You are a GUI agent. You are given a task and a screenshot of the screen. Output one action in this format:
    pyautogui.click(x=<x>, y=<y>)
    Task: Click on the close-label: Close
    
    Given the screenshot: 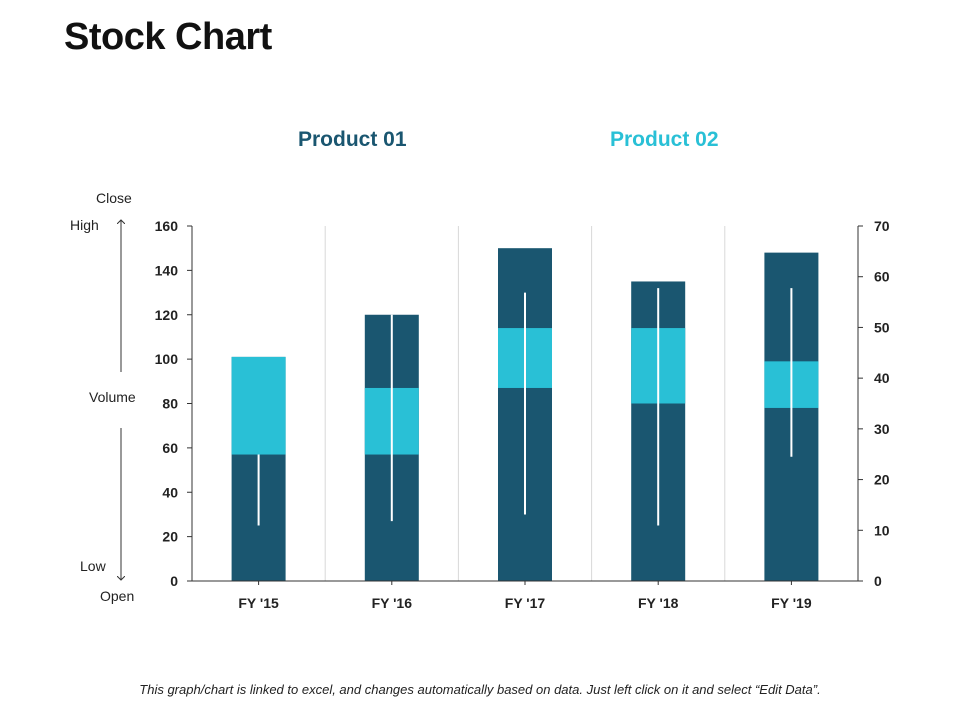 What is the action you would take?
    pyautogui.click(x=114, y=198)
    